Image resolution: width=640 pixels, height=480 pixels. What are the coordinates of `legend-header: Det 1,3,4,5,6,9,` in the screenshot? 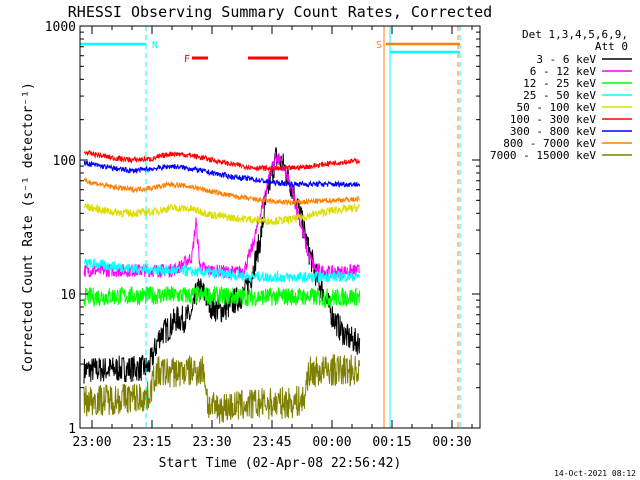 It's located at (575, 34).